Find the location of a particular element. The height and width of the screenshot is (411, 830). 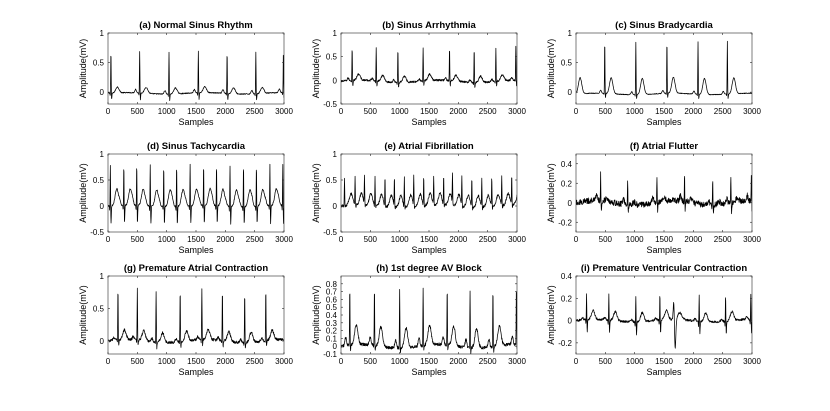

subplot-a-xtick-label: 3000 is located at coordinates (284, 111).